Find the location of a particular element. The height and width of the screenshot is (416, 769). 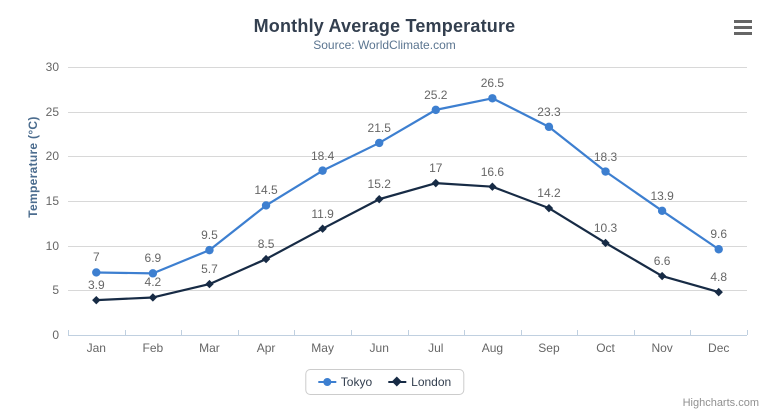

x-axis-tick-label: Apr is located at coordinates (266, 348).